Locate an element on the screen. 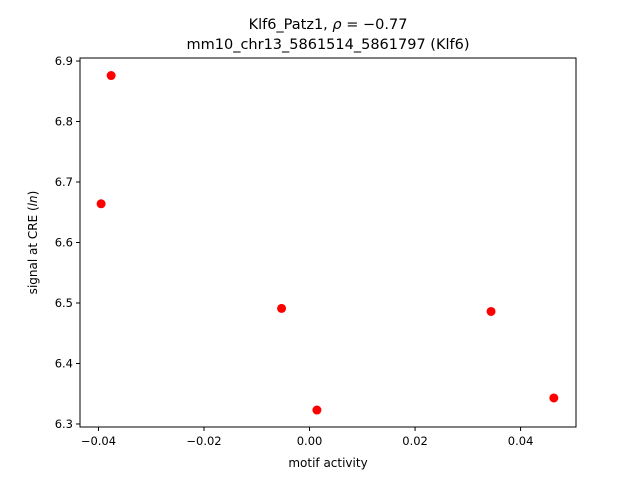 The height and width of the screenshot is (480, 640). x-axis-ticks: −0.04 −0.02 0.00 0.02 0.04 is located at coordinates (307, 437).